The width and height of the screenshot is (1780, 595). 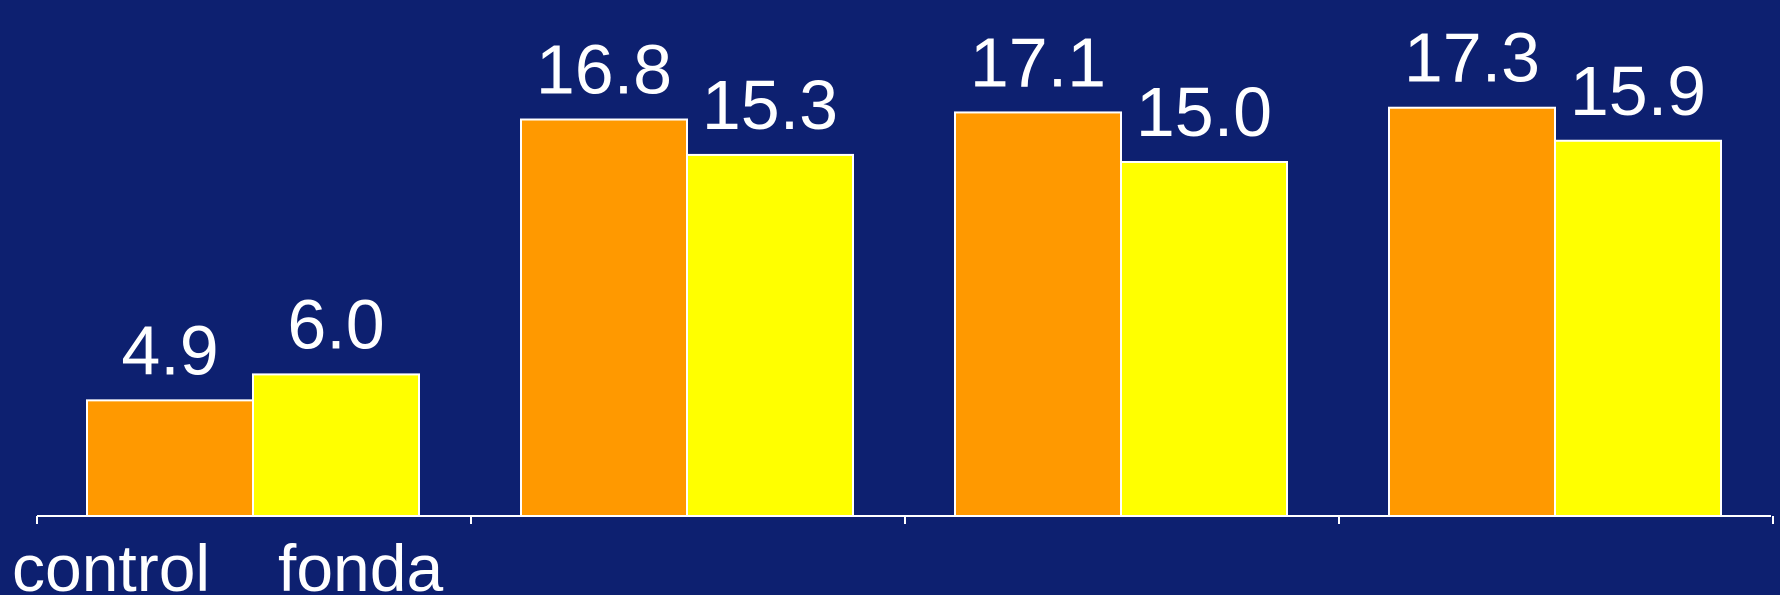 What do you see at coordinates (1638, 91) in the screenshot?
I see `value-label-series-2-category-4: 15.9` at bounding box center [1638, 91].